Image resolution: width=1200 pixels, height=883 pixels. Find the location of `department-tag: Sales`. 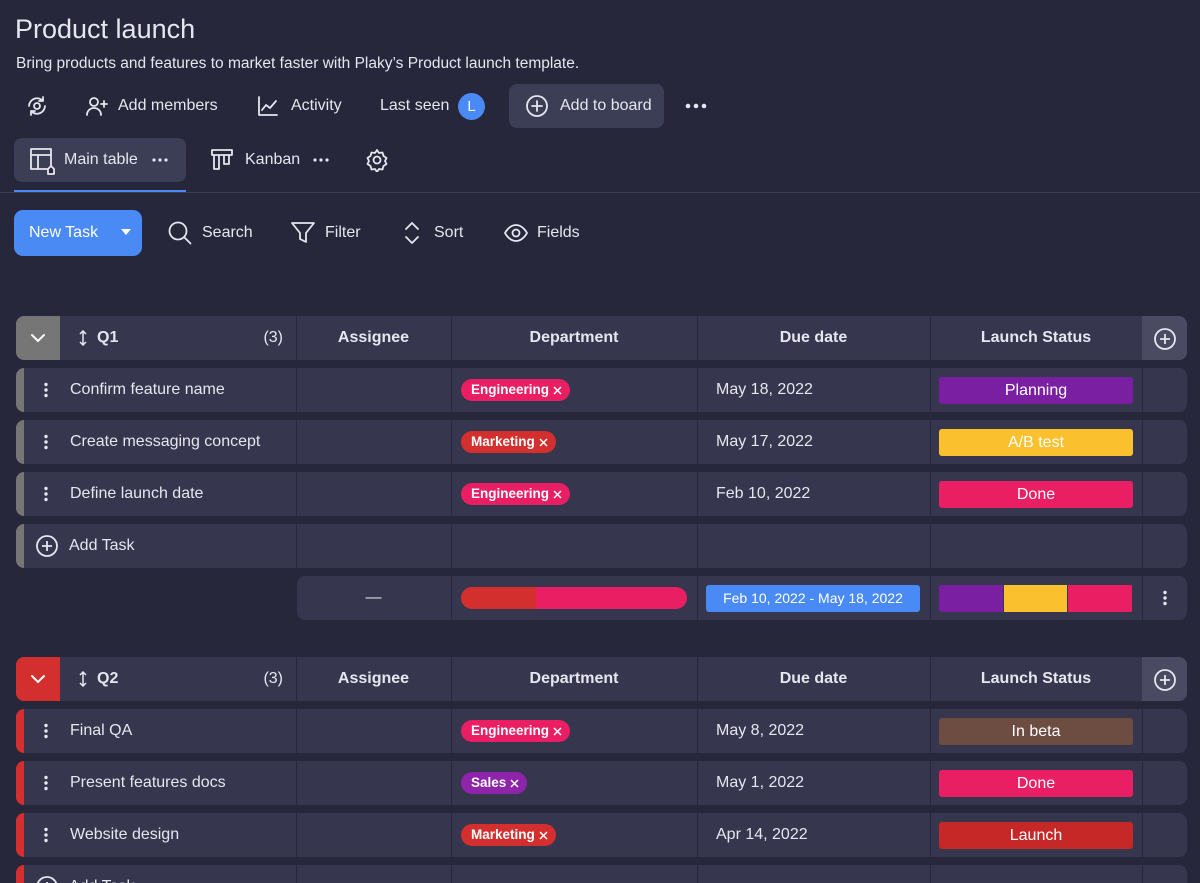

department-tag: Sales is located at coordinates (494, 783).